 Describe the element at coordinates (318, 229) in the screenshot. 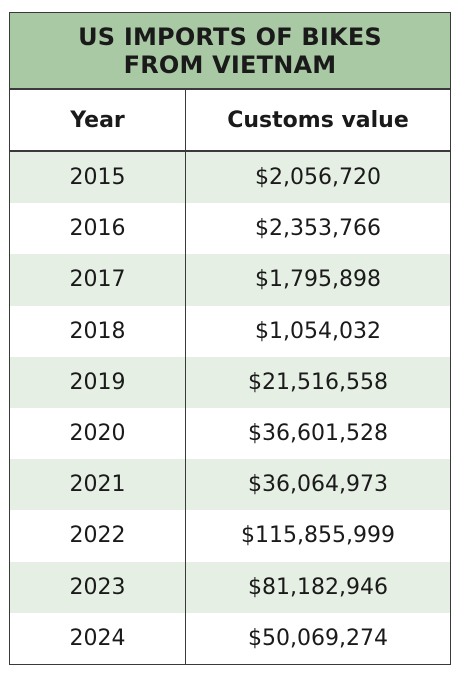

I see `customs-value-cell: $2,353,766` at that location.